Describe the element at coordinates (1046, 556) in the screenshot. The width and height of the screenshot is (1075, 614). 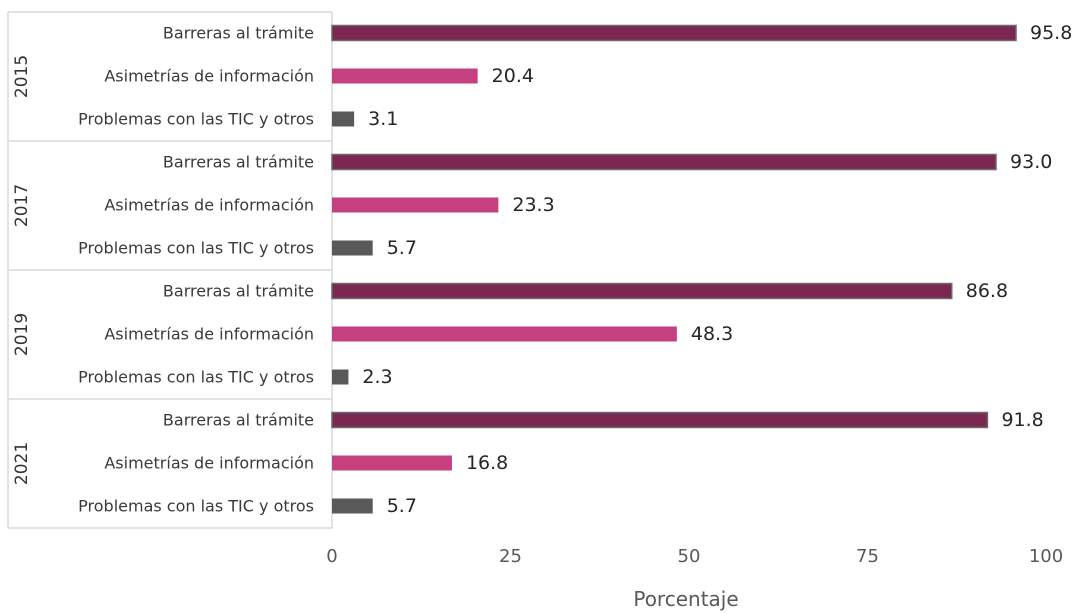
I see `x-tick-label: 100` at that location.